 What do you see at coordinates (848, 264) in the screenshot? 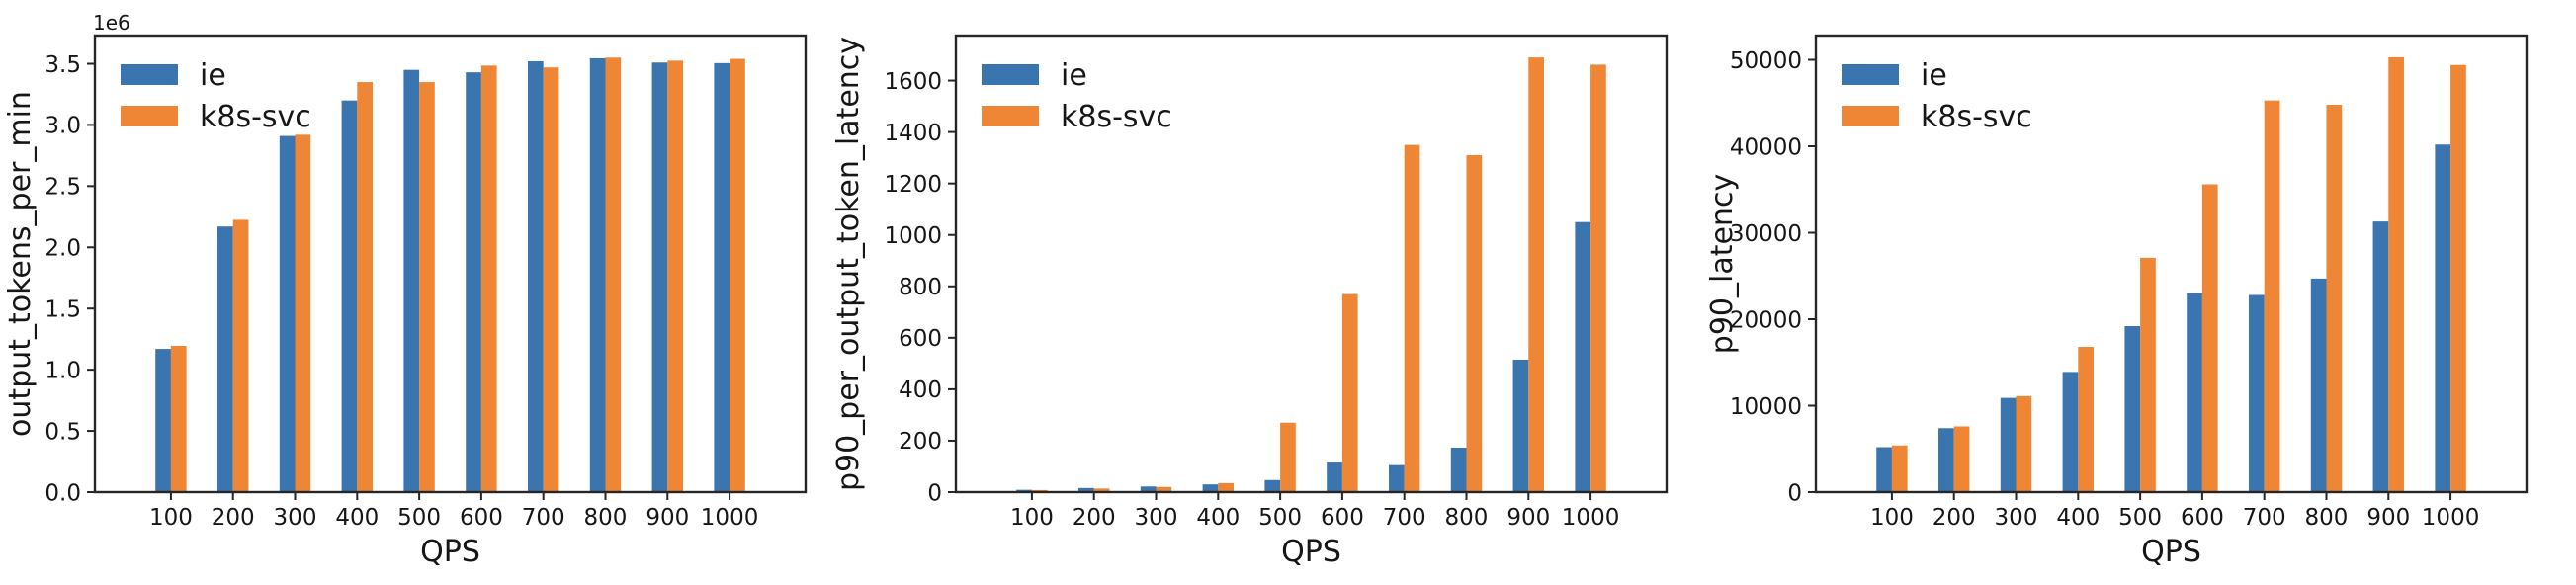
I see `y-axis-label: p90_per_output_token_latency` at bounding box center [848, 264].